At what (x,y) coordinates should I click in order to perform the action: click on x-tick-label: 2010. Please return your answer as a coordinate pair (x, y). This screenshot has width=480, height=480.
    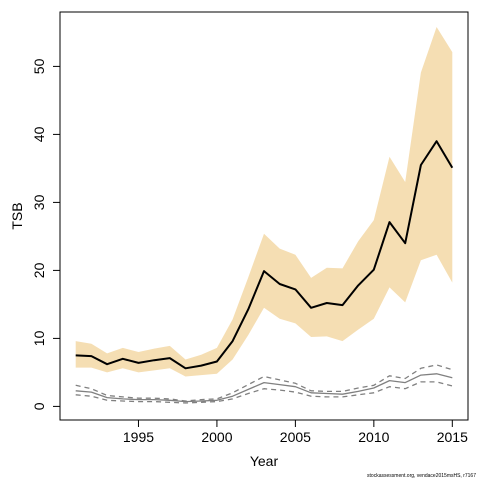
    Looking at the image, I should click on (373, 437).